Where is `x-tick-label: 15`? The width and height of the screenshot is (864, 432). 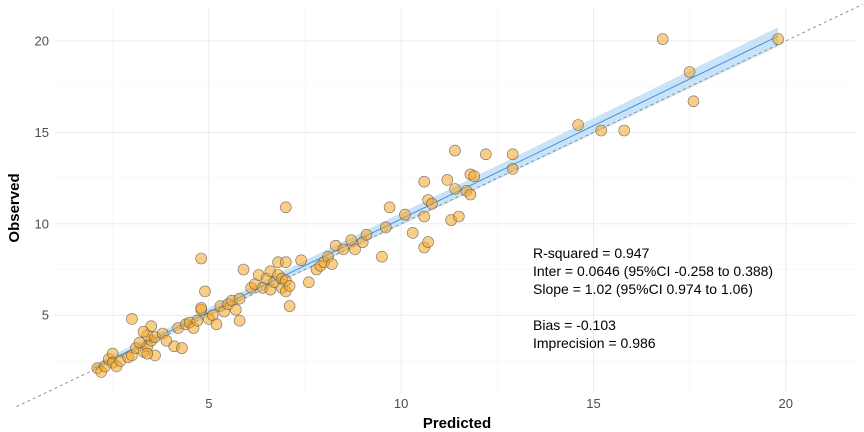
x-tick-label: 15 is located at coordinates (593, 403).